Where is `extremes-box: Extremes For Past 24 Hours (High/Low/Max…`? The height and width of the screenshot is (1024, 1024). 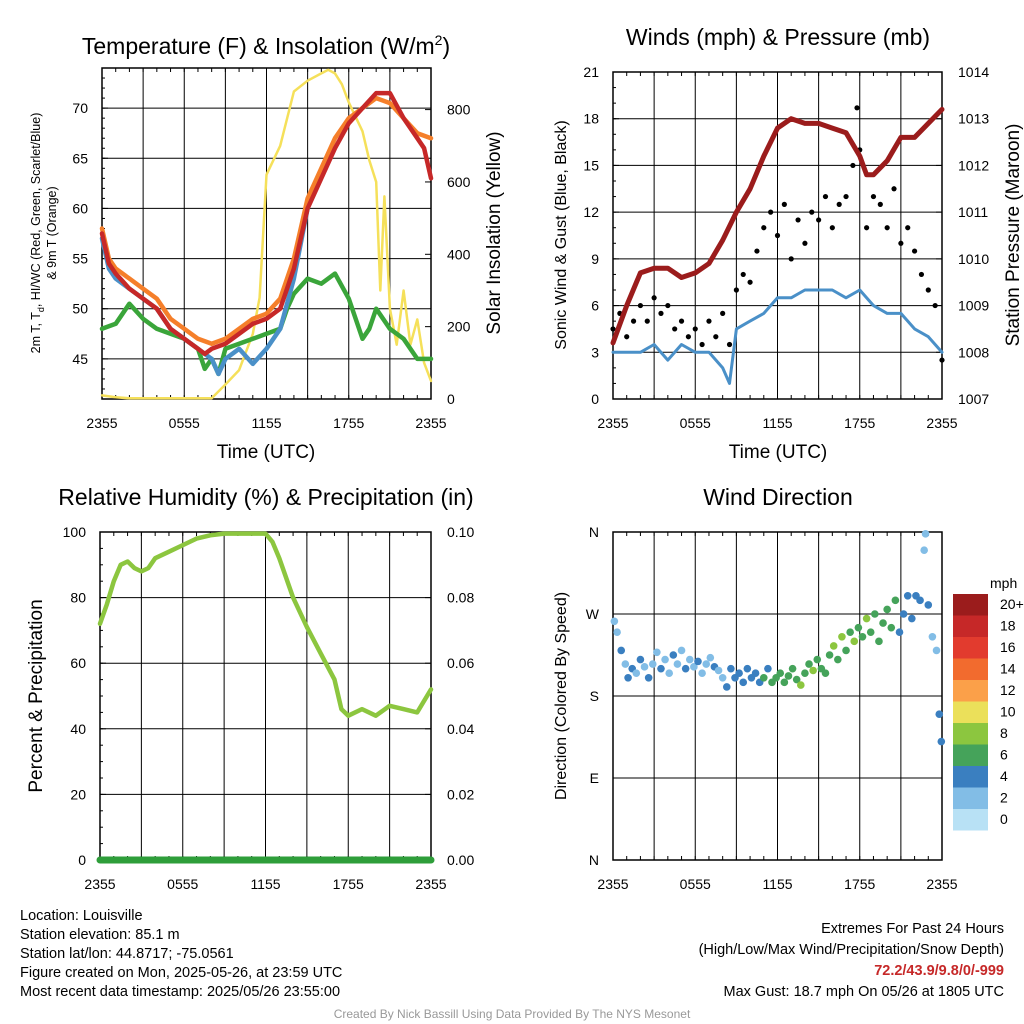 extremes-box: Extremes For Past 24 Hours (High/Low/Max… is located at coordinates (851, 961).